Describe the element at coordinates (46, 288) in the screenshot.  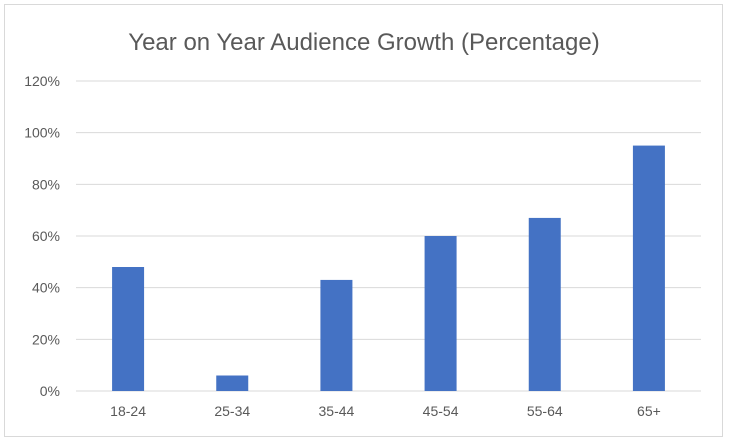
I see `y-tick-label: 40%` at that location.